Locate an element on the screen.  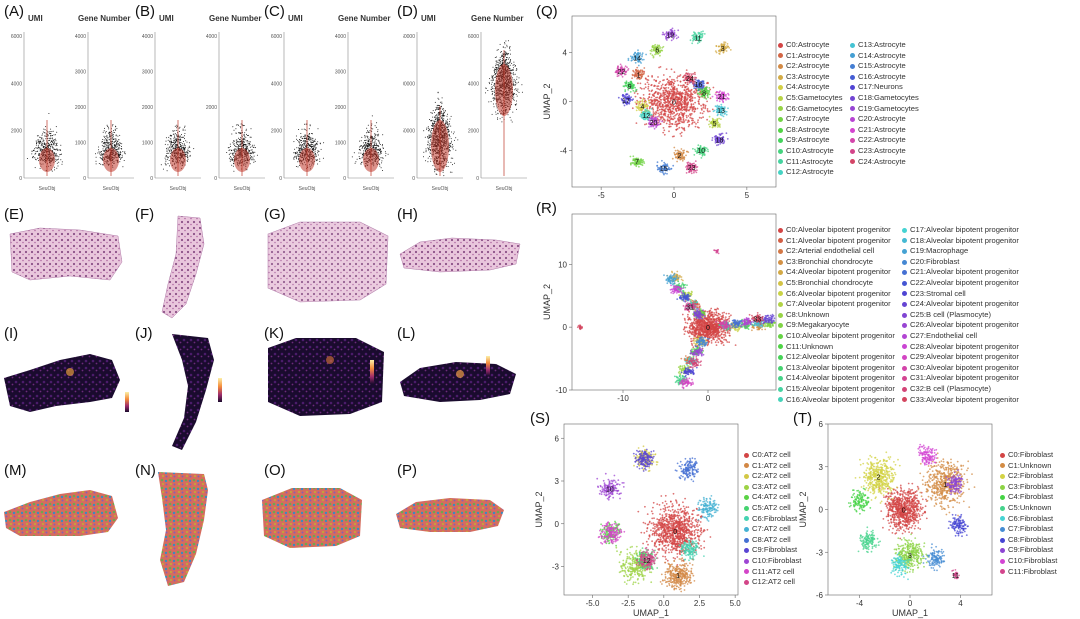
legend-item: C7:Astrocyte is located at coordinates (810, 119).